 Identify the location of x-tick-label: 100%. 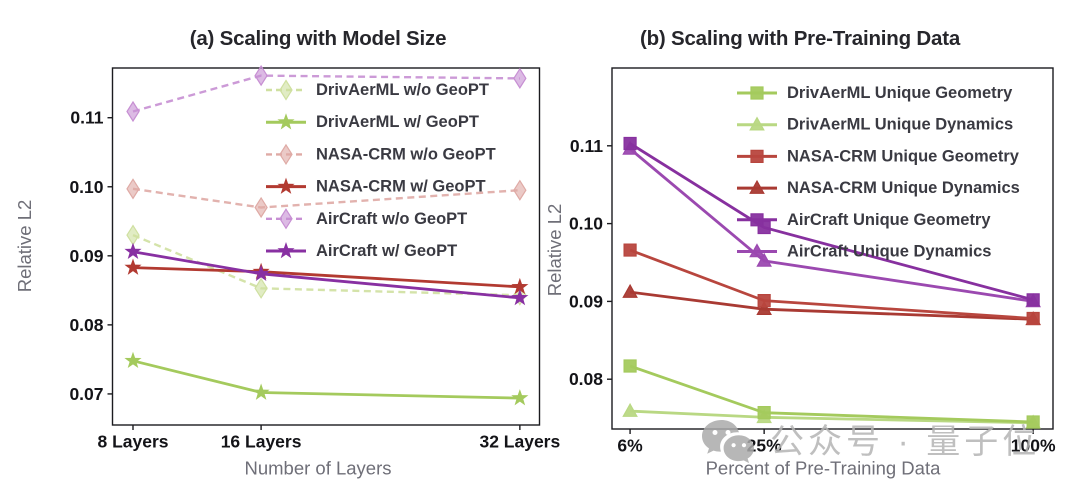
(1033, 446).